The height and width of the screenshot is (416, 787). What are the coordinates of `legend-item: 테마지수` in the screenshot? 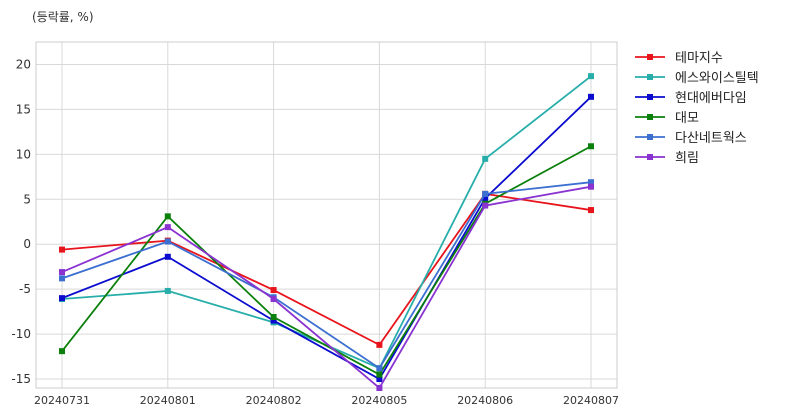 It's located at (679, 58).